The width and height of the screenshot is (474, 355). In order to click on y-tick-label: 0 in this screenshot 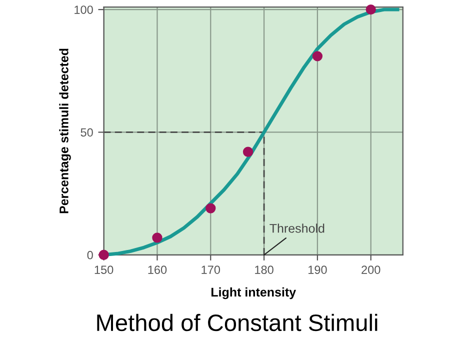, I will do `click(90, 255)`.